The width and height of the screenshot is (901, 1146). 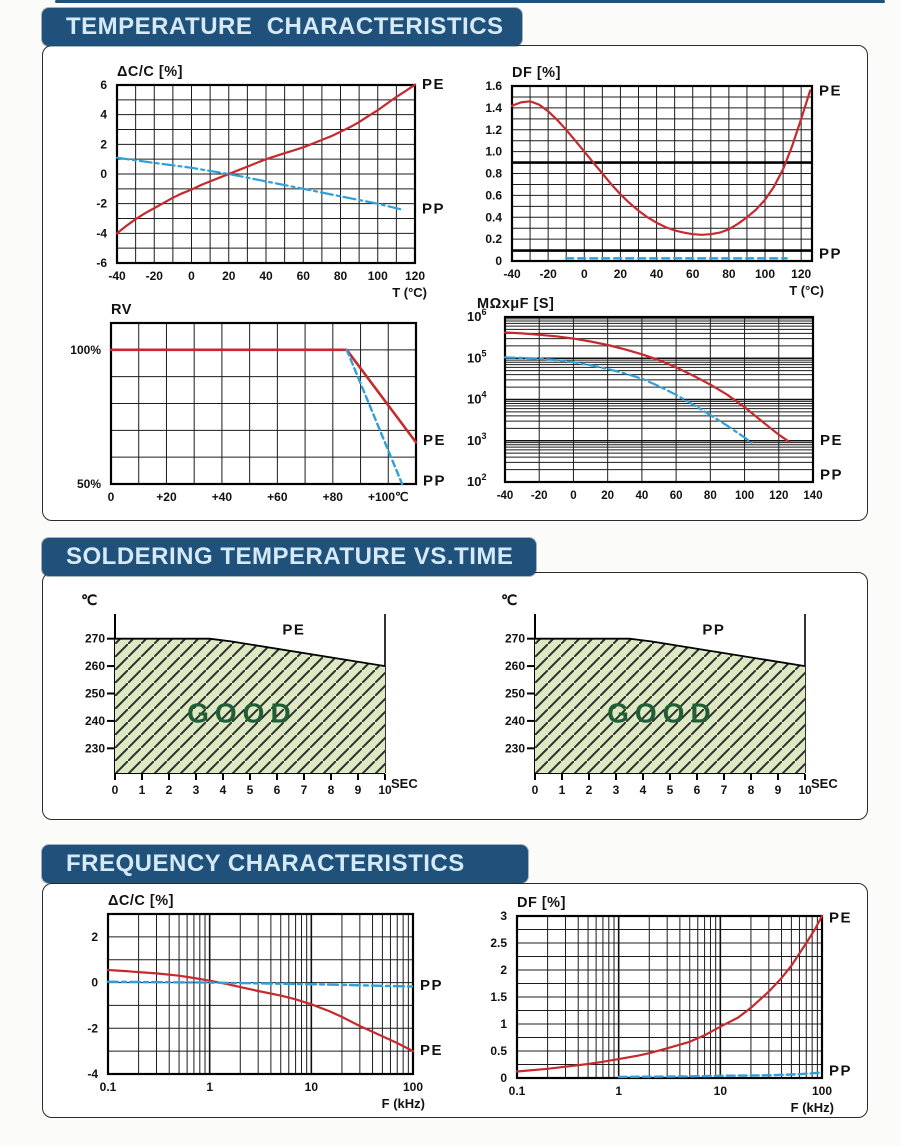 What do you see at coordinates (285, 864) in the screenshot?
I see `section-header-frequency: FREQUENCY CHARACTERISTICS` at bounding box center [285, 864].